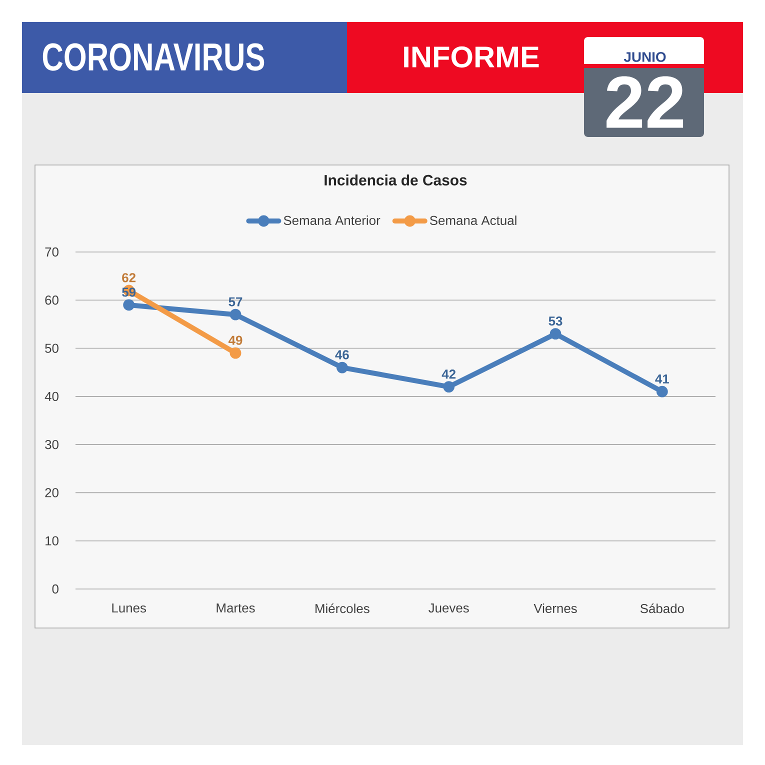 Image resolution: width=765 pixels, height=765 pixels. Describe the element at coordinates (51, 397) in the screenshot. I see `y-tick-label: 40` at that location.